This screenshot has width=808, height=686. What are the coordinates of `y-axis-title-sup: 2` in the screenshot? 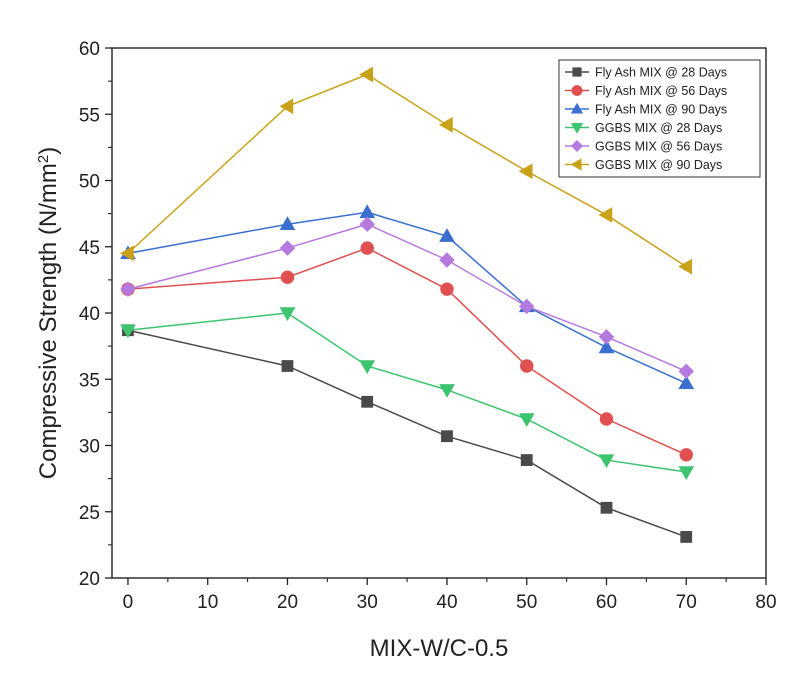 It's located at (43, 159).